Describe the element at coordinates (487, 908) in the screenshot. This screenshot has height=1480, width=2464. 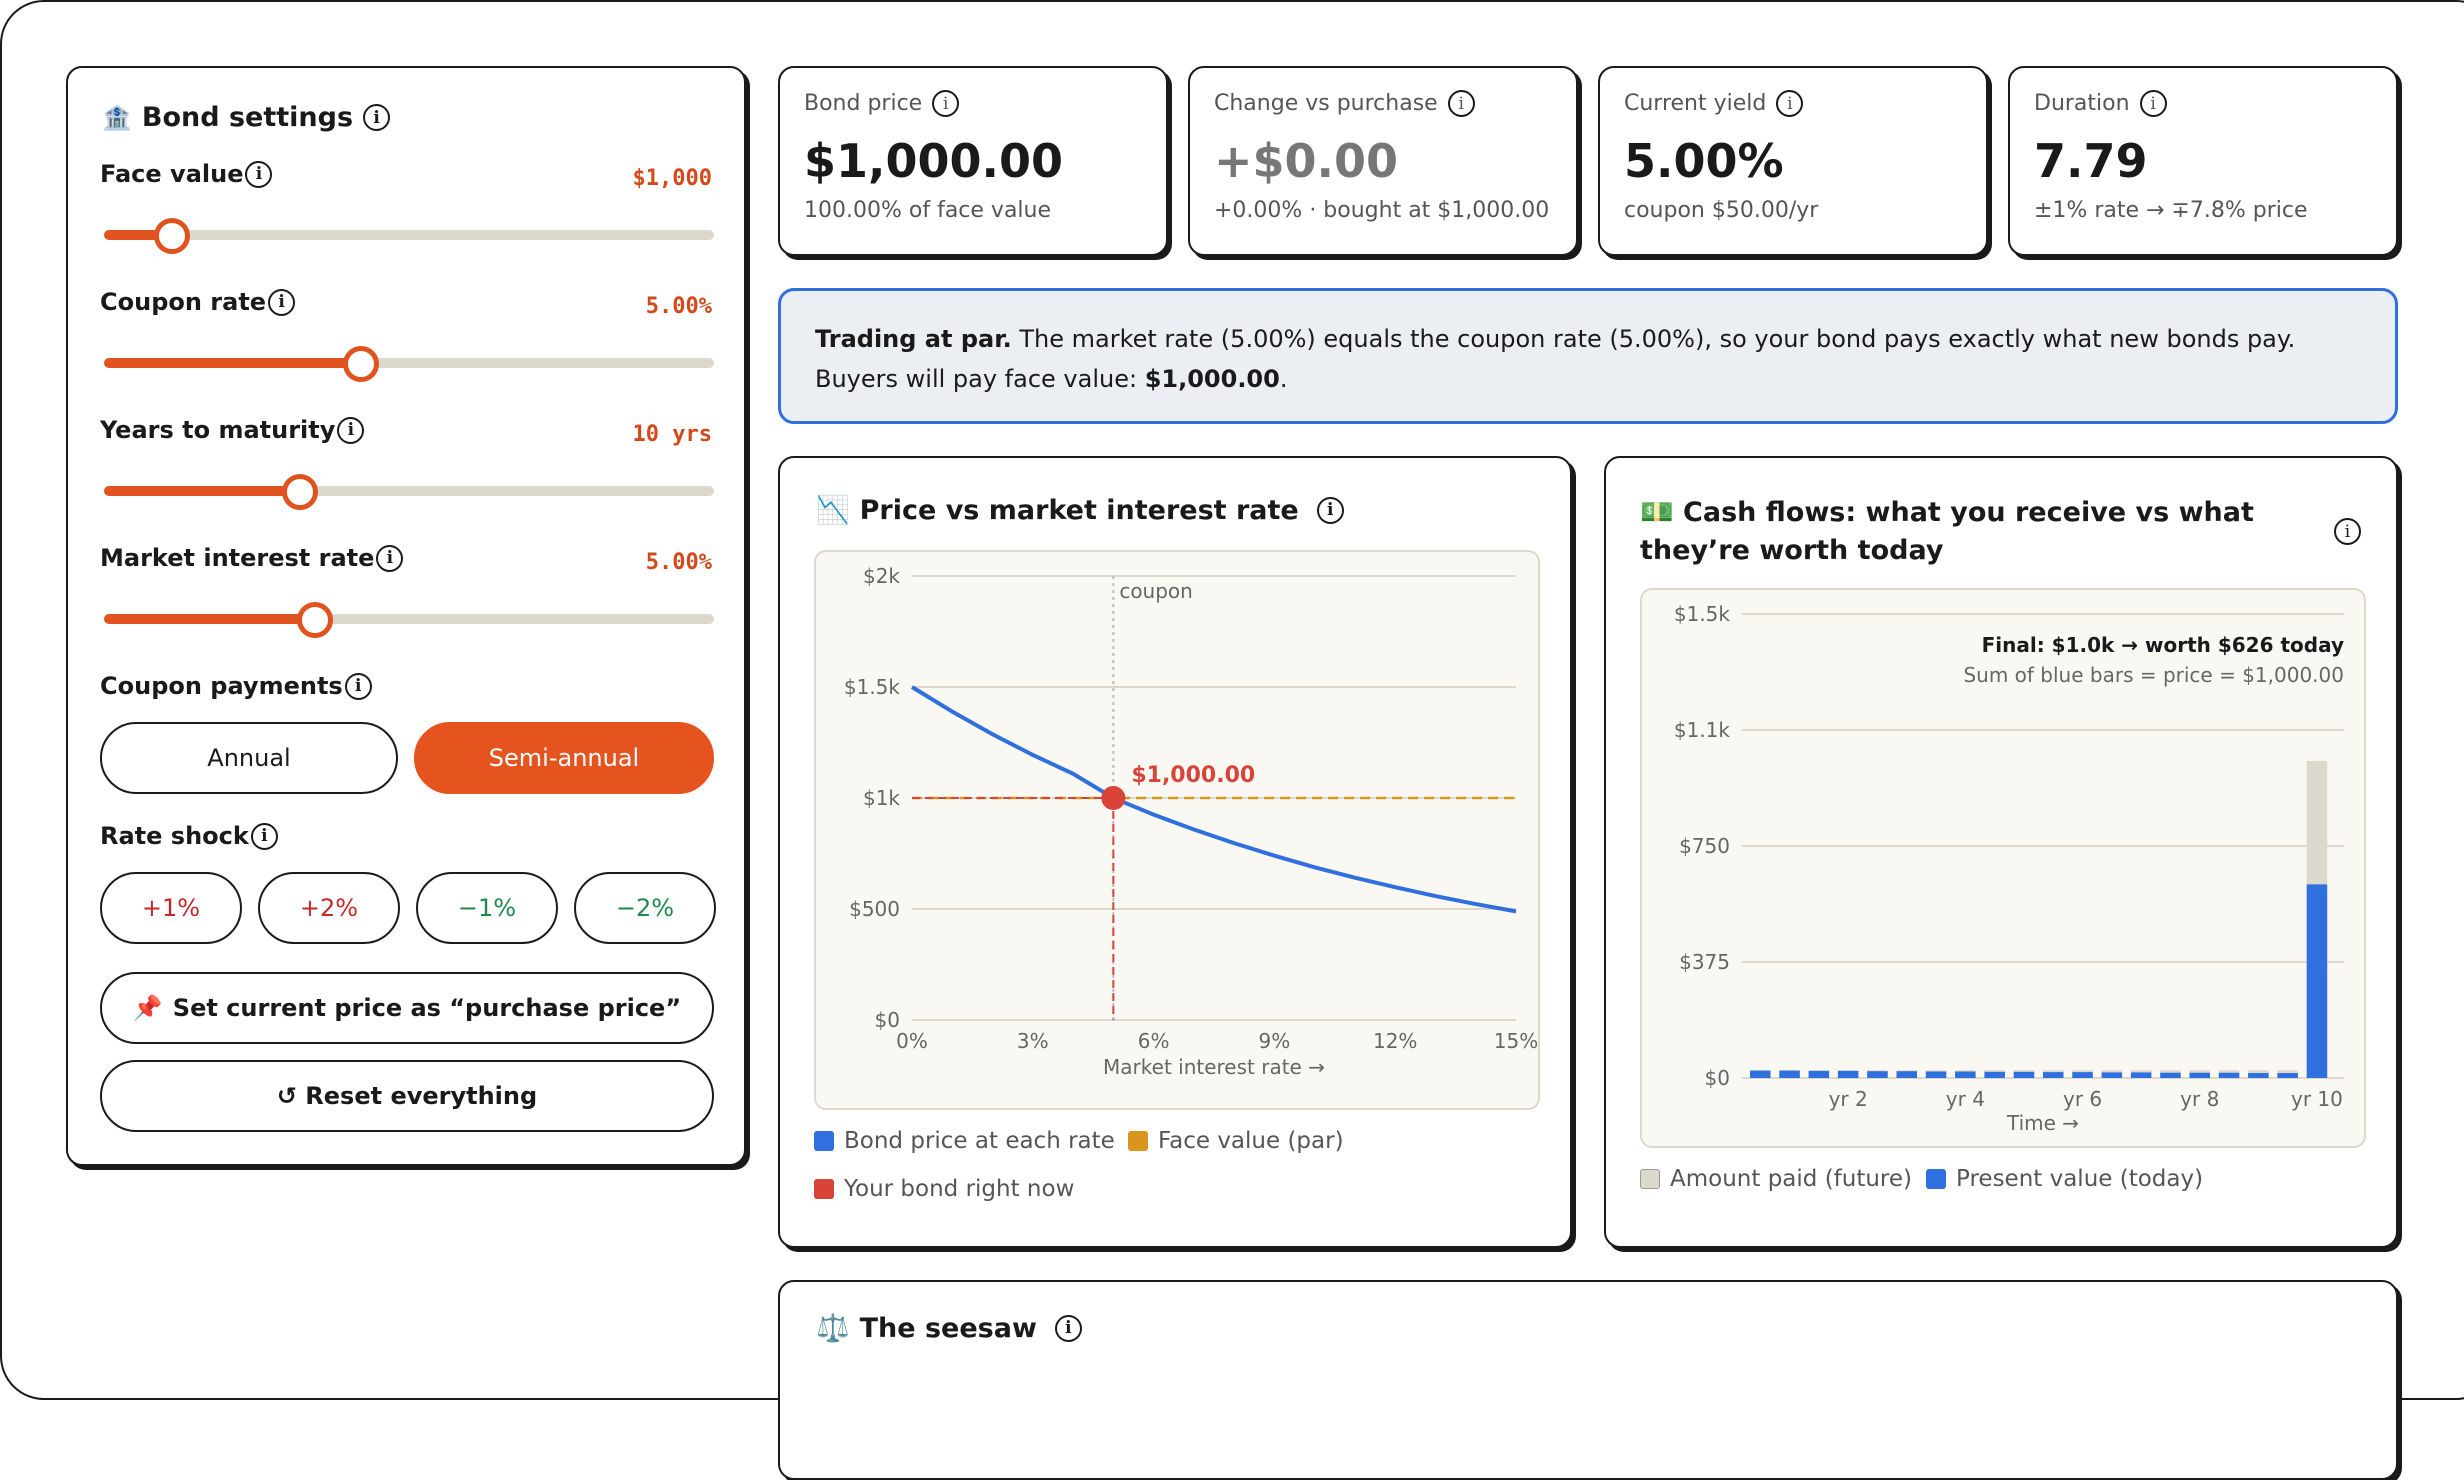
I see `shock-minus-1-button: −1%` at that location.